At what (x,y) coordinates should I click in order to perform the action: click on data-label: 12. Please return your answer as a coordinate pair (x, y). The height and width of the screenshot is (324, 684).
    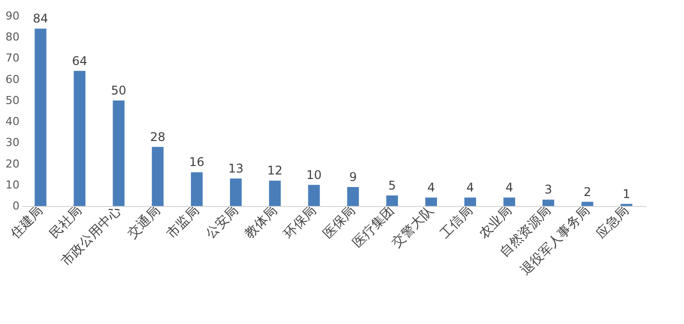
    Looking at the image, I should click on (275, 171).